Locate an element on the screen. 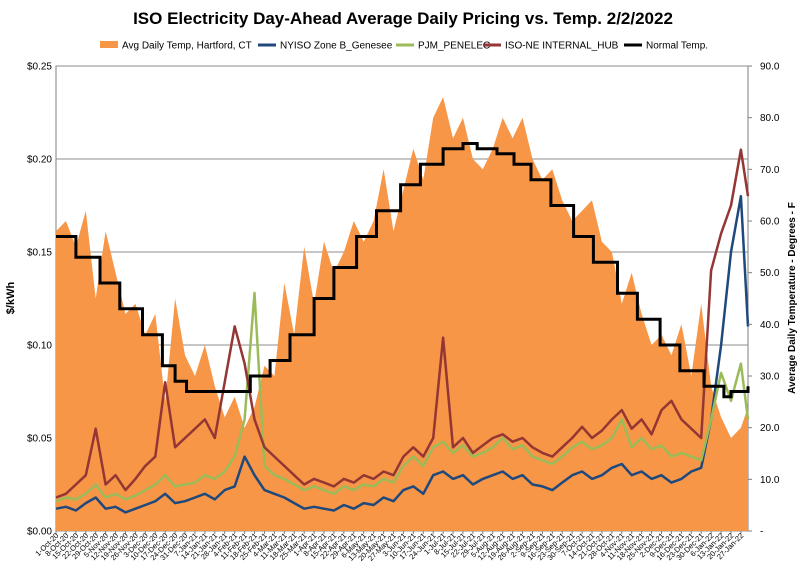  y2-tick-label: 30.0 is located at coordinates (770, 377).